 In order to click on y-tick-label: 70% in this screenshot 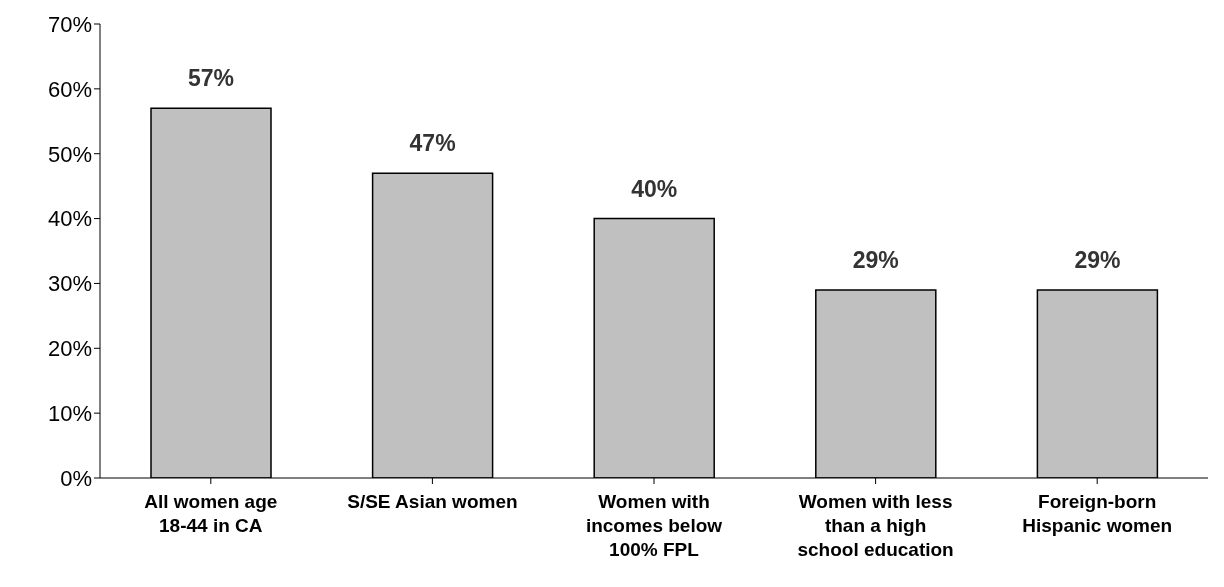, I will do `click(69, 24)`.